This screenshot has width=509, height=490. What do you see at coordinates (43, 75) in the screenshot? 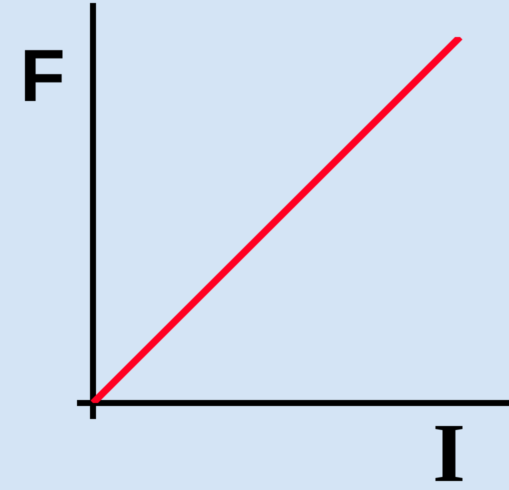
I see `y-axis-title: F` at bounding box center [43, 75].